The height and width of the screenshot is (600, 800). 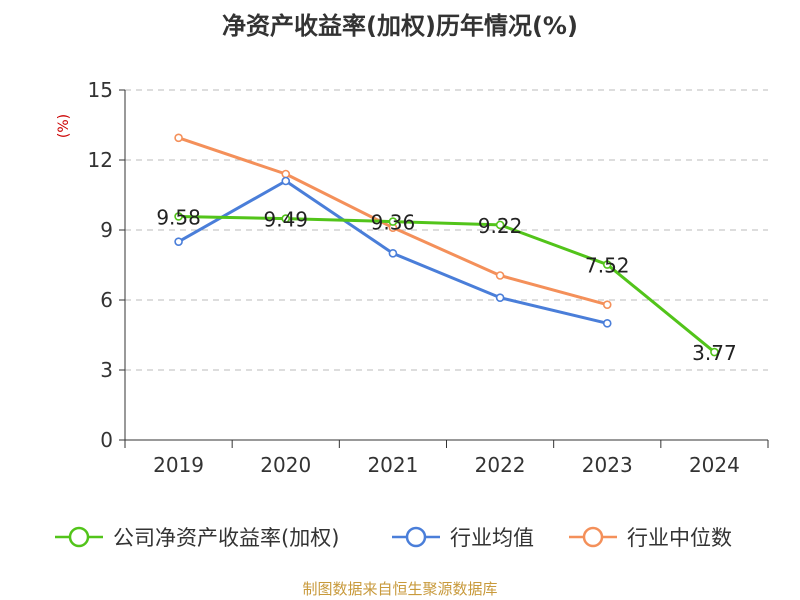 I want to click on y-axis-label: (%), so click(x=64, y=126).